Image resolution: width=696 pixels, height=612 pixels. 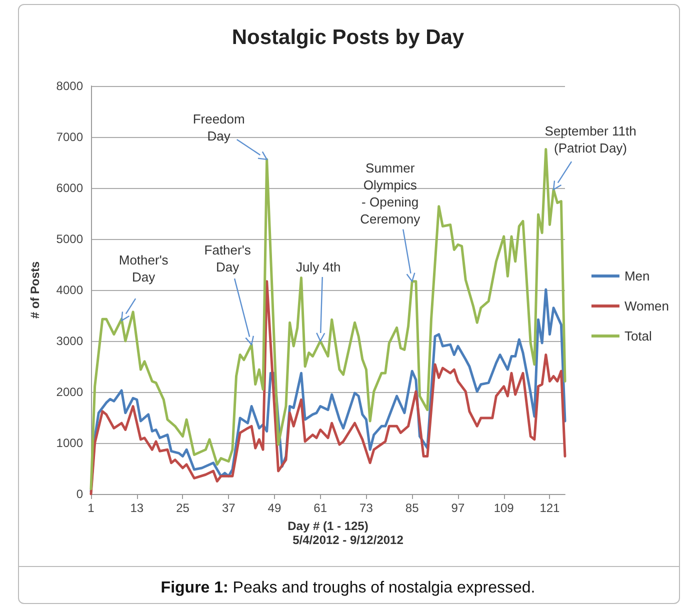 I want to click on y-tick-label: 3000, so click(x=70, y=341).